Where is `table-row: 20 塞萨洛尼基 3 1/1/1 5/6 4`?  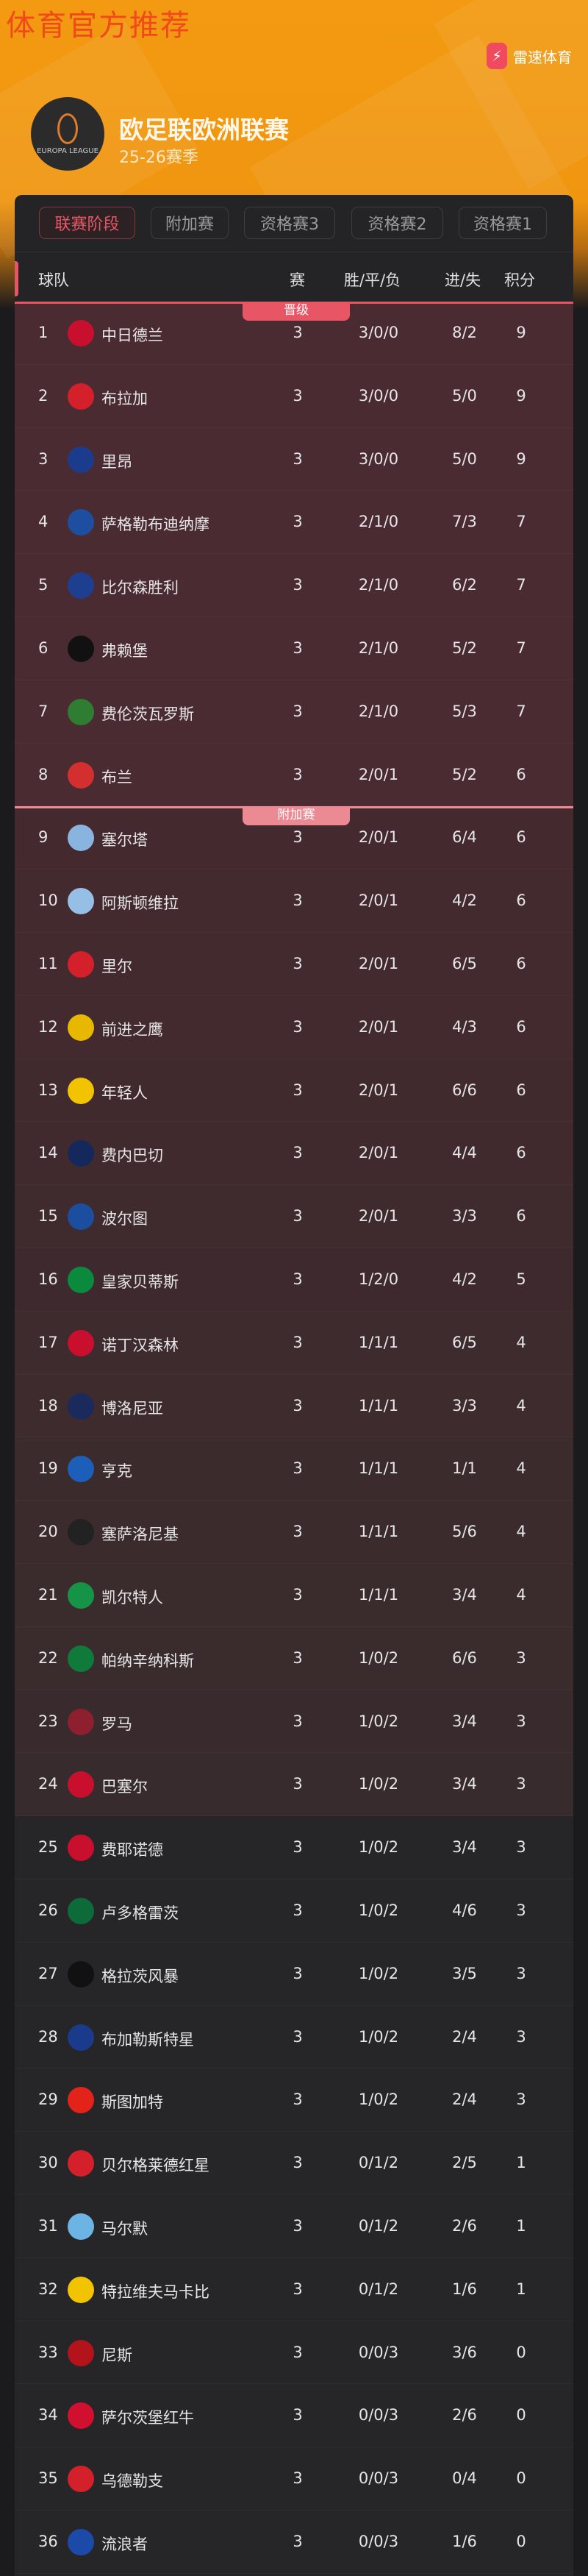
table-row: 20 塞萨洛尼基 3 1/1/1 5/6 4 is located at coordinates (294, 1532).